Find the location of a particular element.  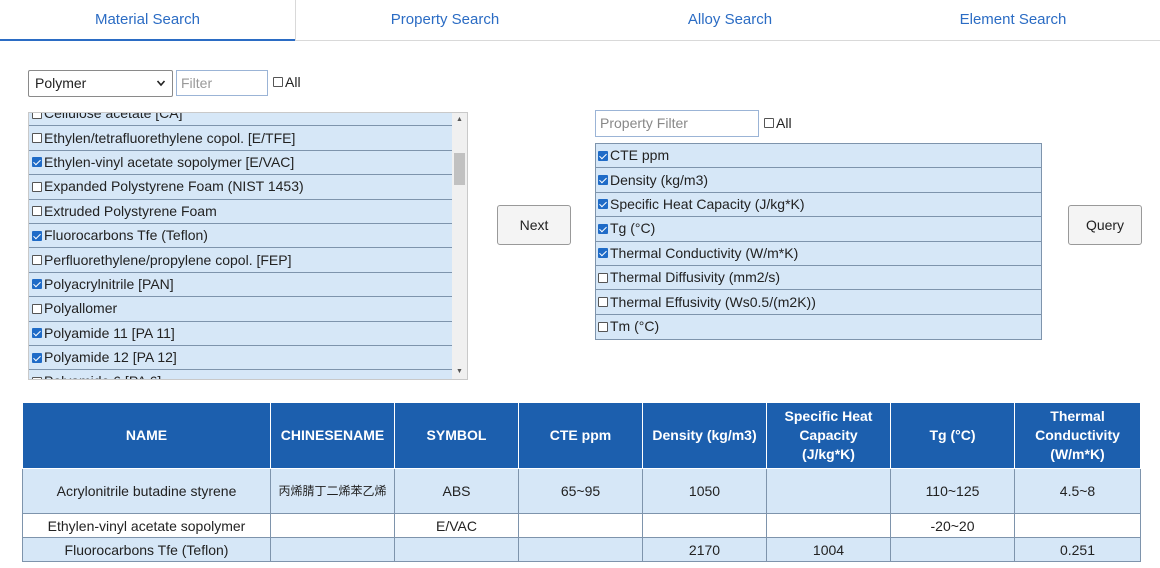

property-item-label: Tg (°C) is located at coordinates (633, 228).